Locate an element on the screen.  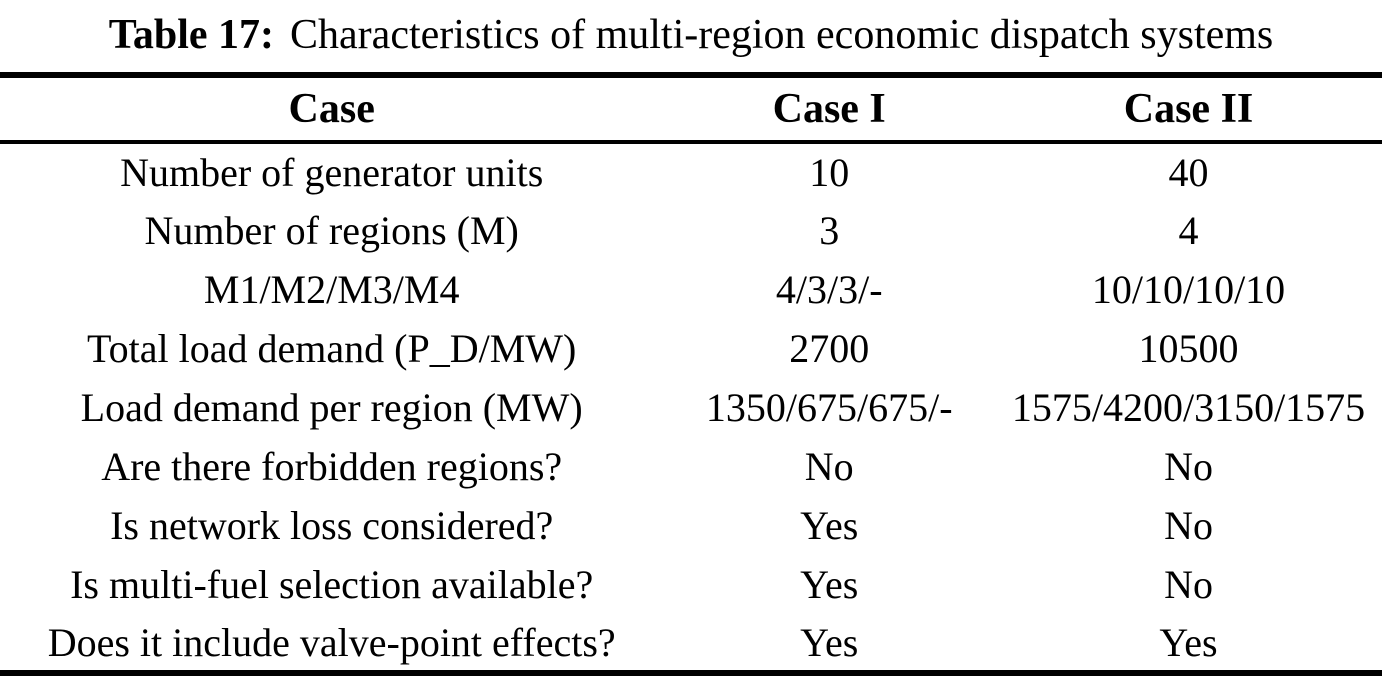
row-value-case-ii: 4 is located at coordinates (1188, 230).